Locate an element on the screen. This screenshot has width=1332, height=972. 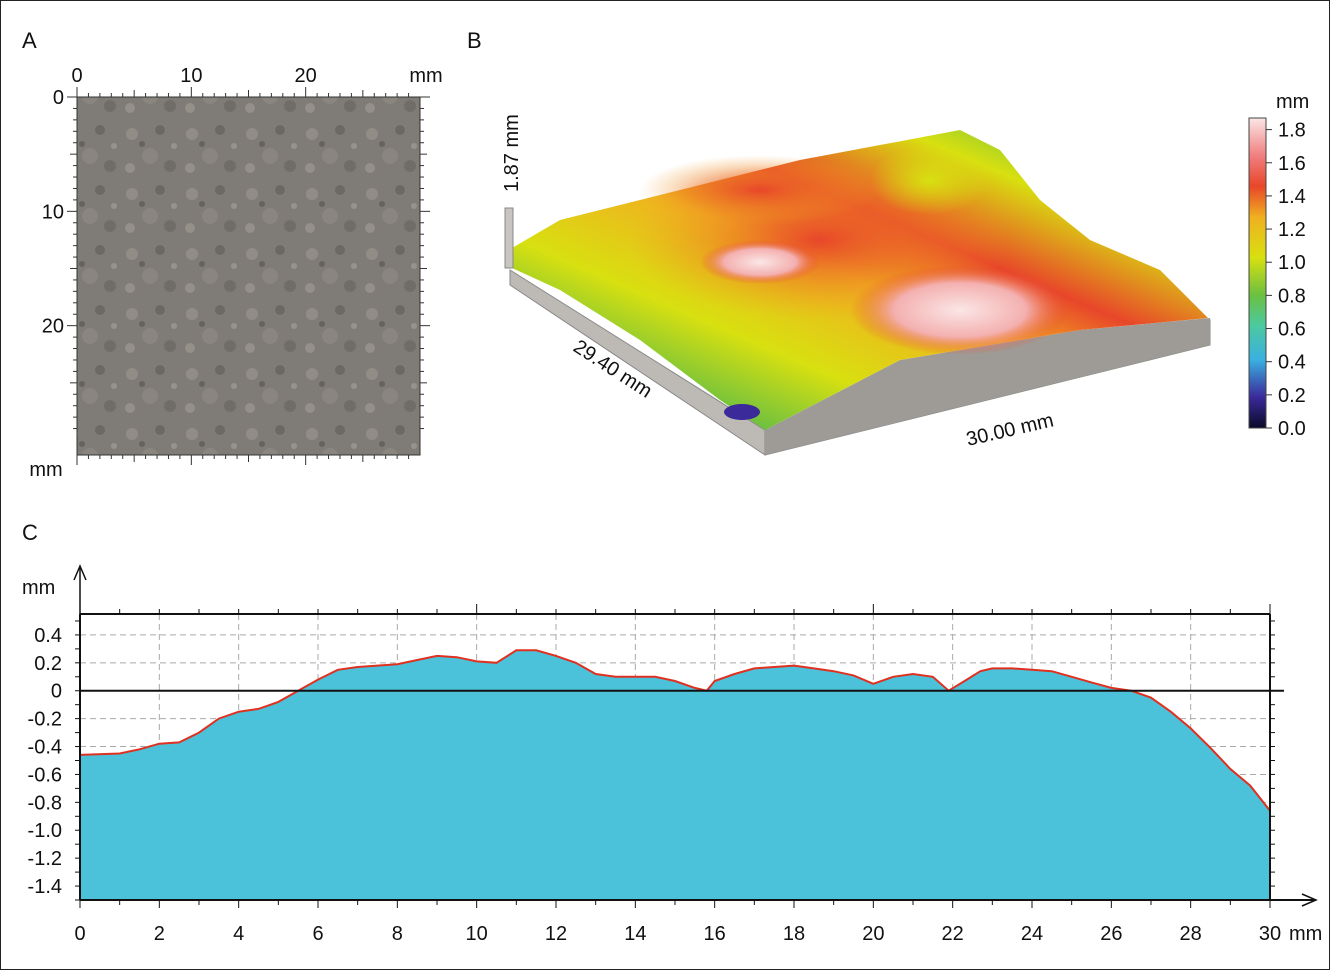
terrain-blue-corner is located at coordinates (742, 412).